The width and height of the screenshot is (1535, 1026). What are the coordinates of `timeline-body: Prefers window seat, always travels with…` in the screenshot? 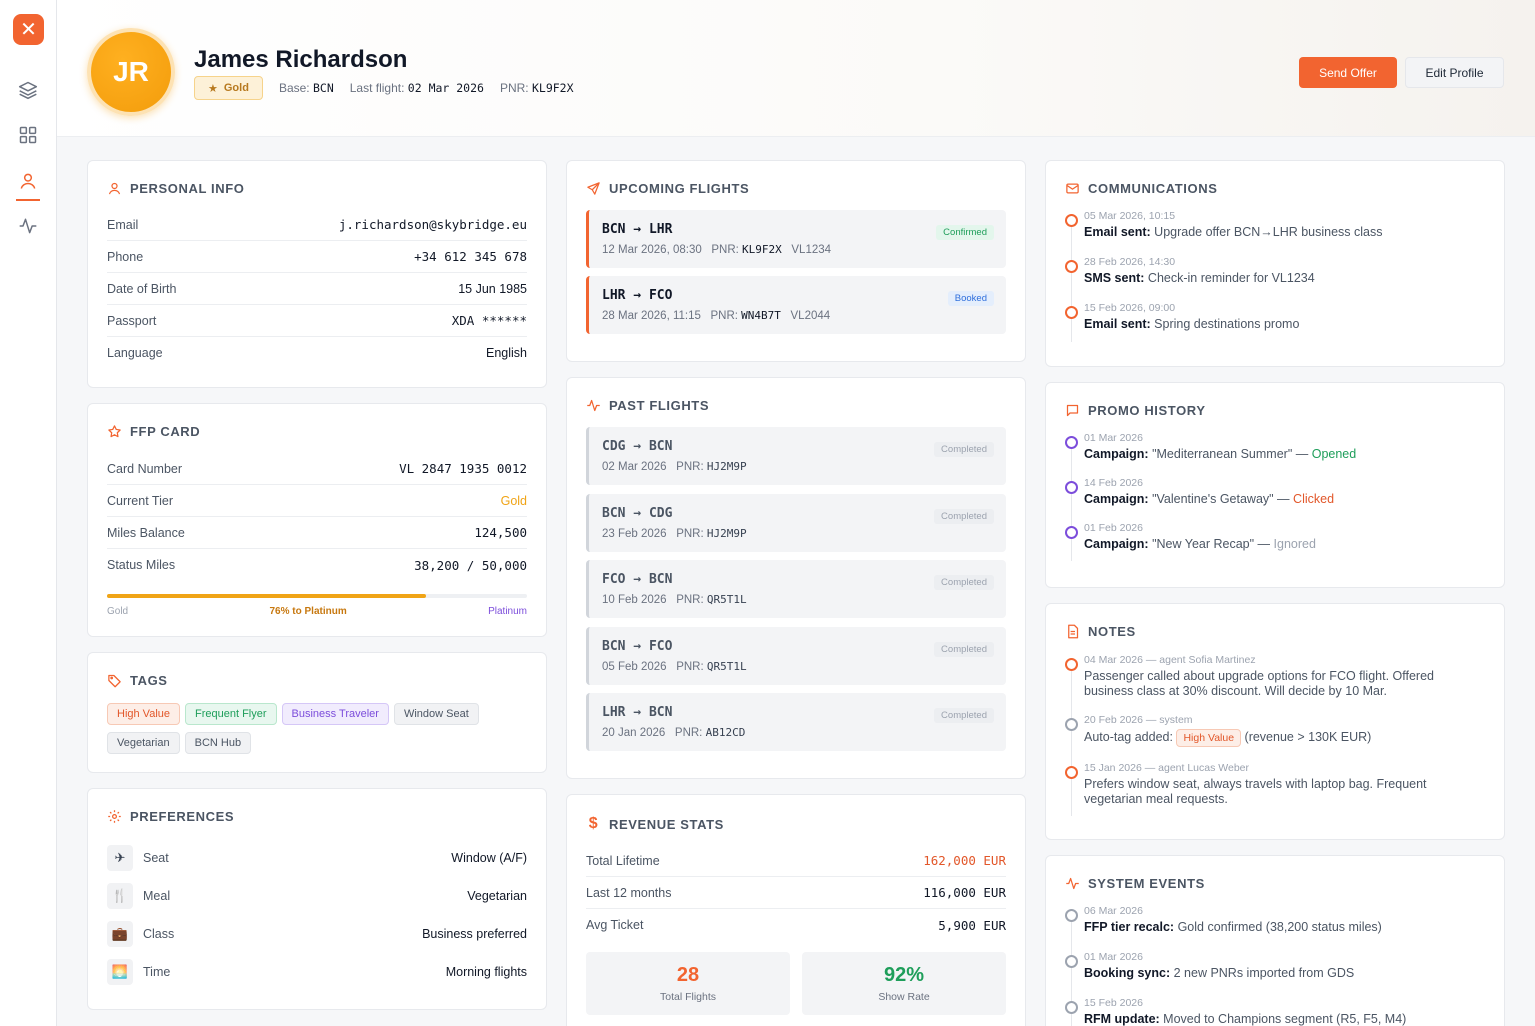 It's located at (1255, 791).